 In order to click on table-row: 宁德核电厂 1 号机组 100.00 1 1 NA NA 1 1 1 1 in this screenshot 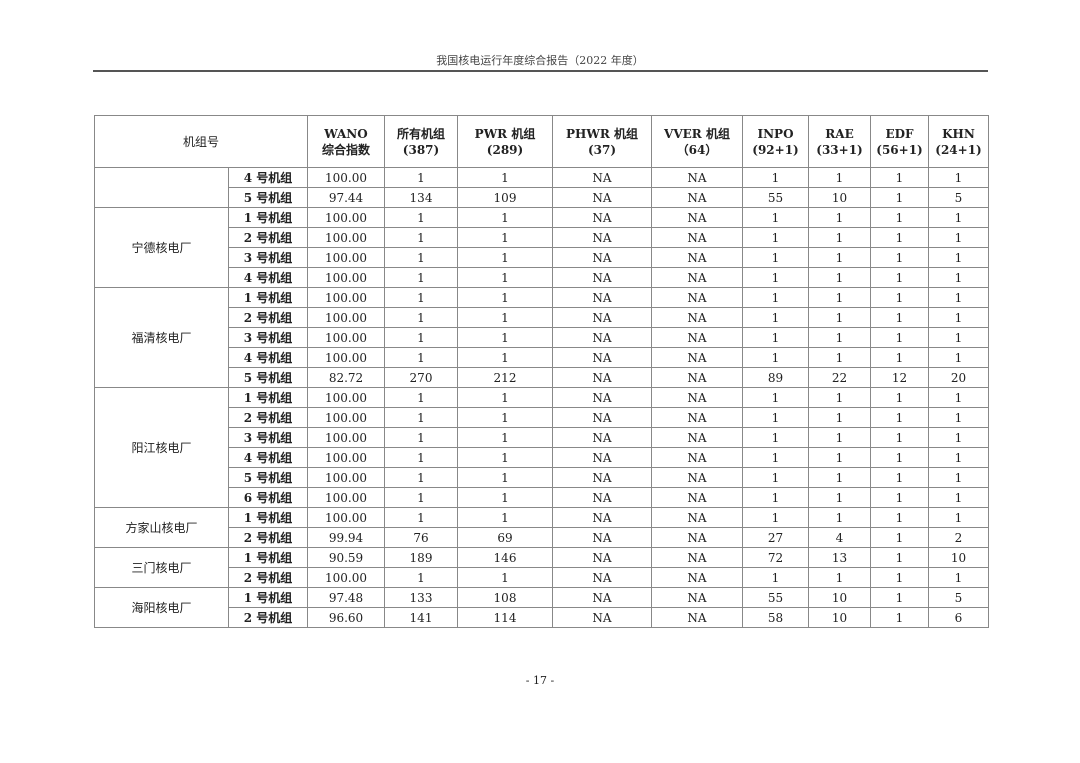, I will do `click(541, 247)`.